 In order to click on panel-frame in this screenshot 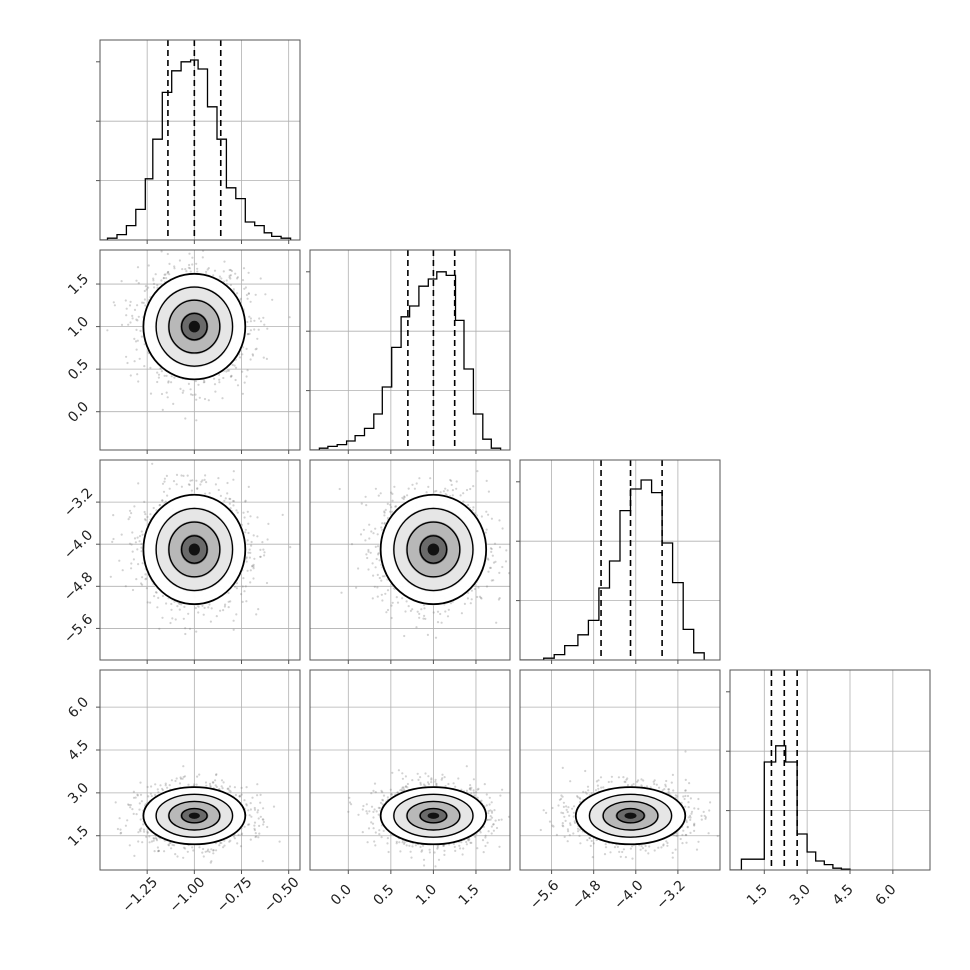, I will do `click(410, 350)`.